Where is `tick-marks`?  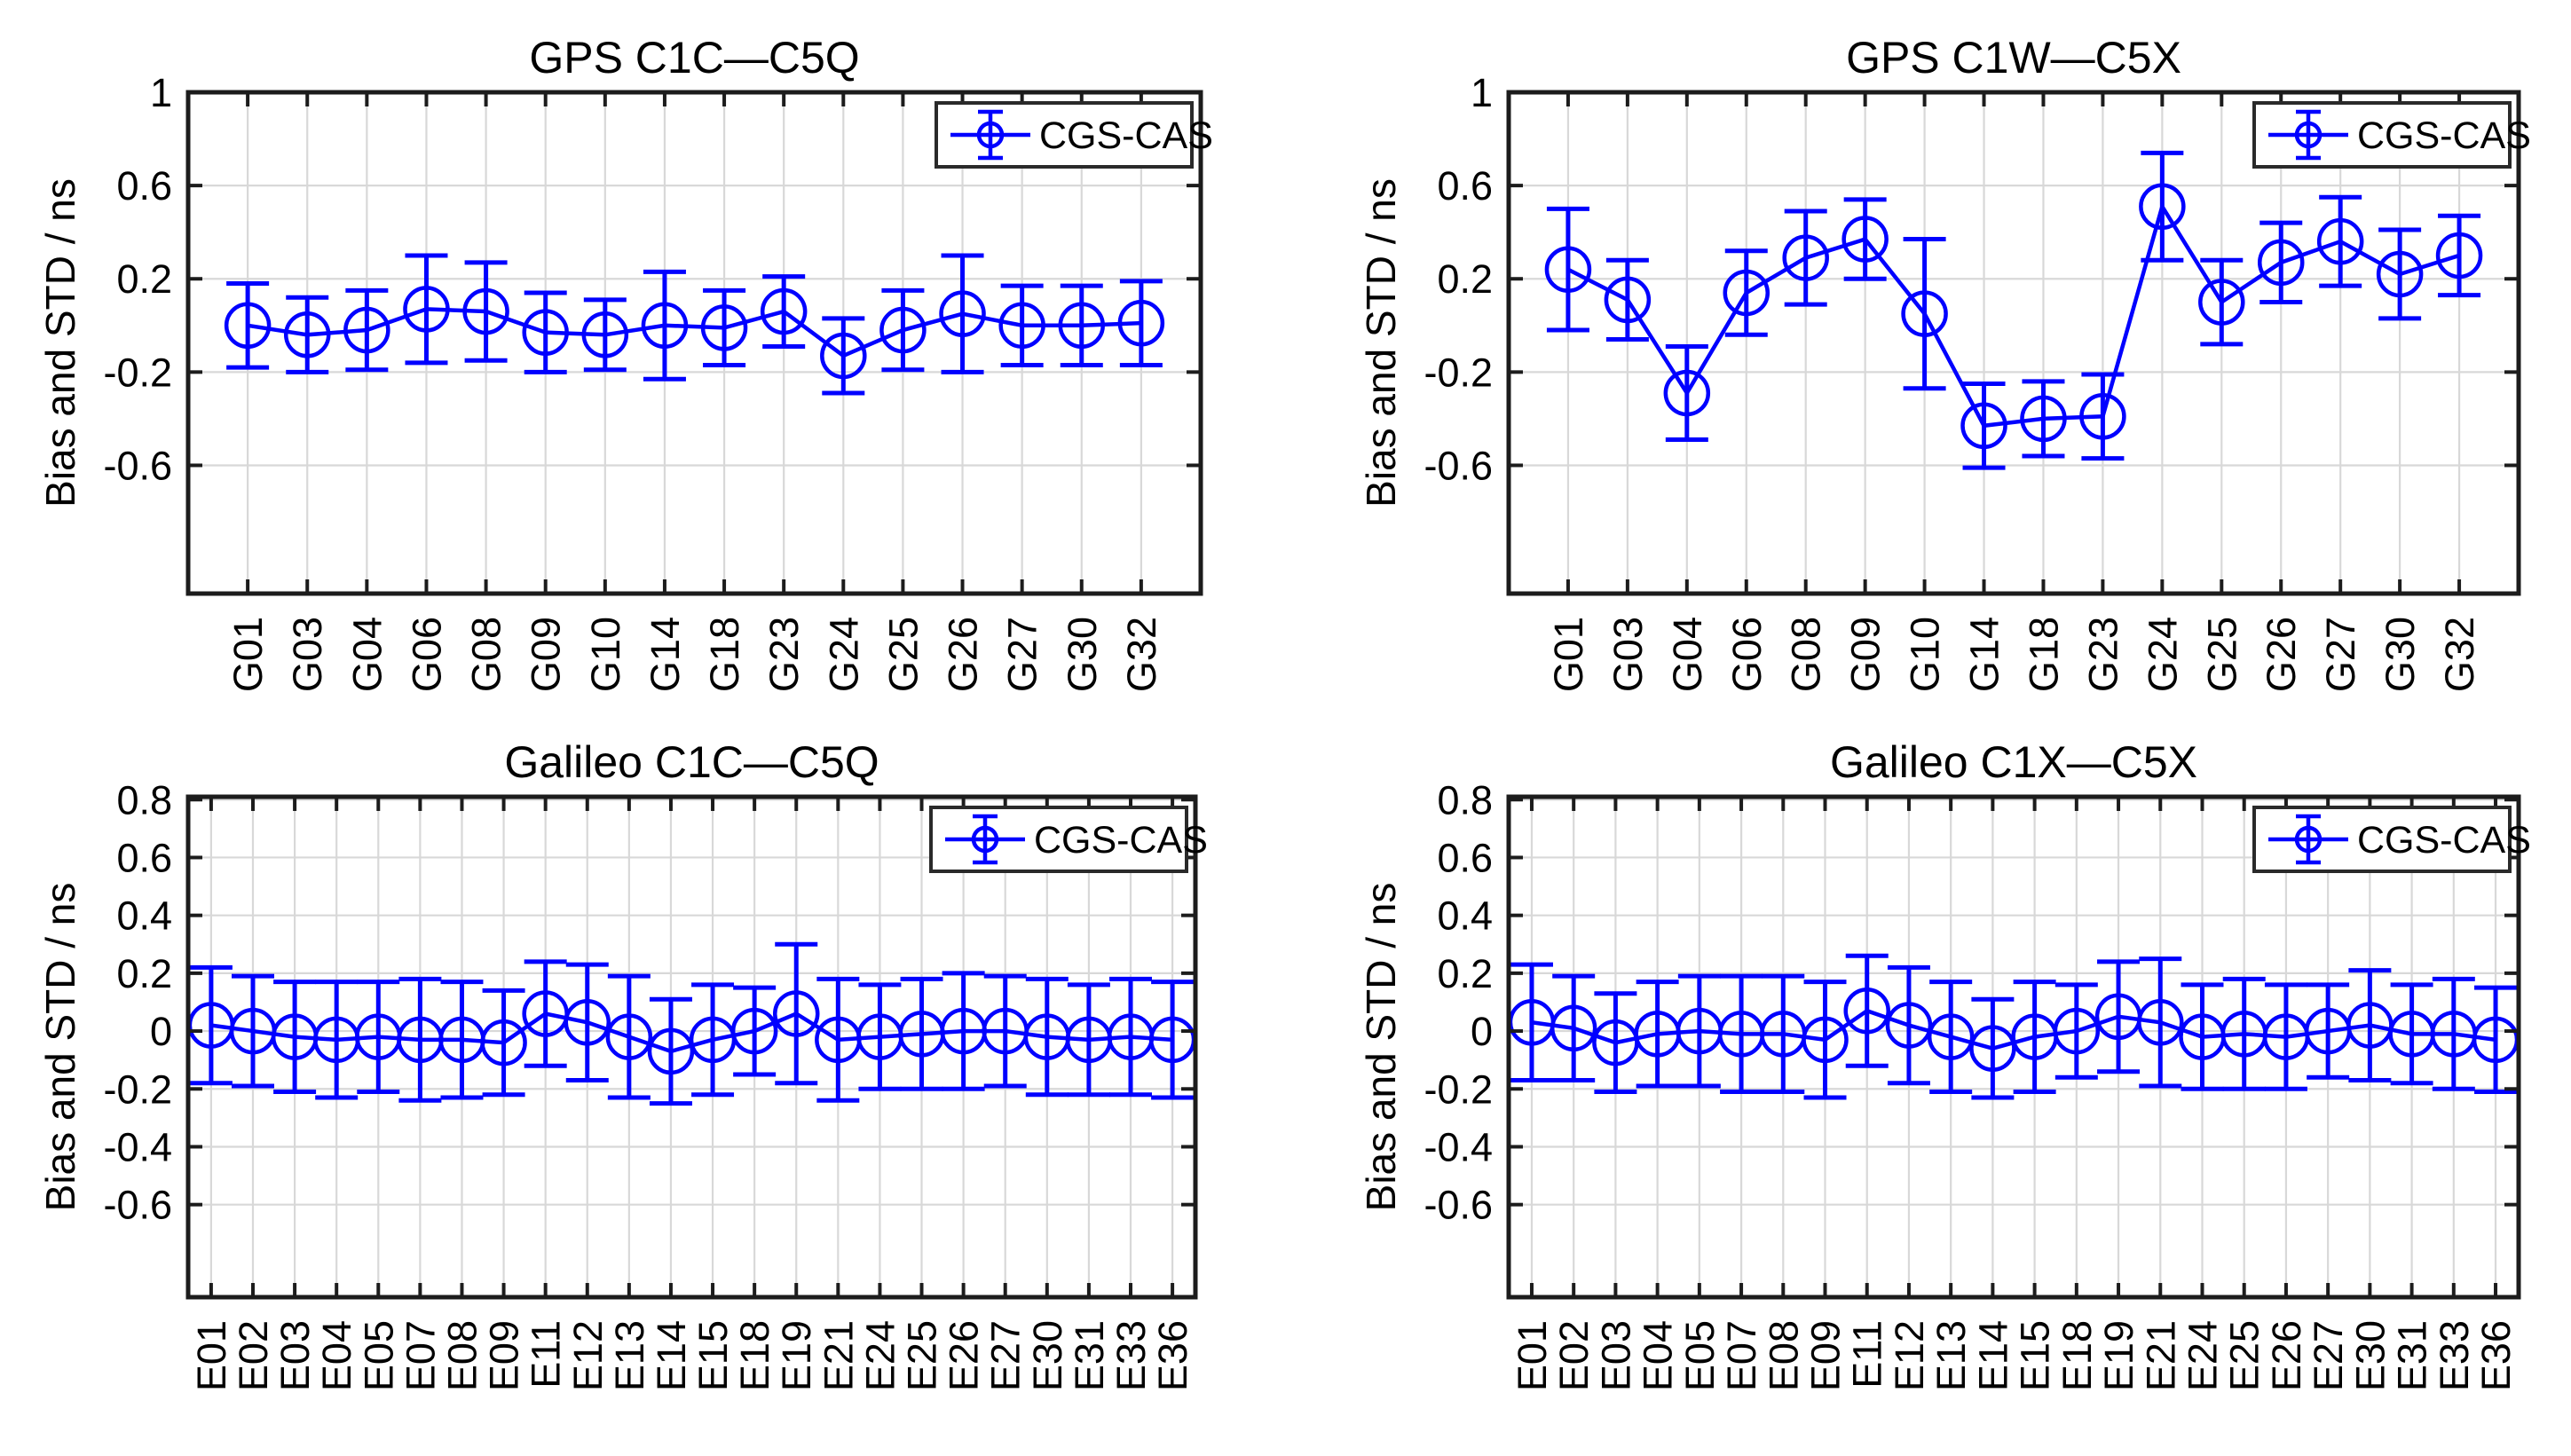 tick-marks is located at coordinates (691, 1047).